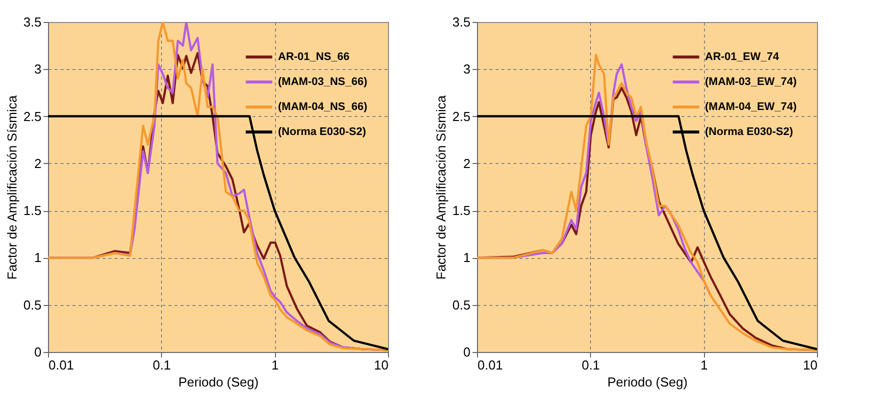 The image size is (883, 410). Describe the element at coordinates (742, 57) in the screenshot. I see `legend-label: AR-01_EW_74` at that location.